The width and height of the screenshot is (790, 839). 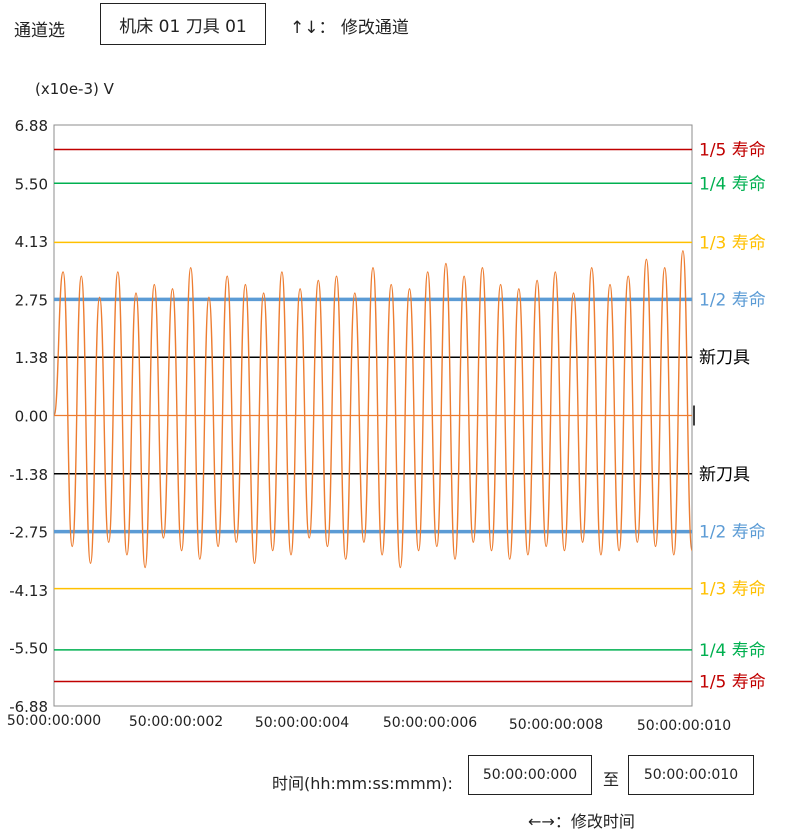 I want to click on x-tick-label: 50:00:00:004, so click(x=302, y=723).